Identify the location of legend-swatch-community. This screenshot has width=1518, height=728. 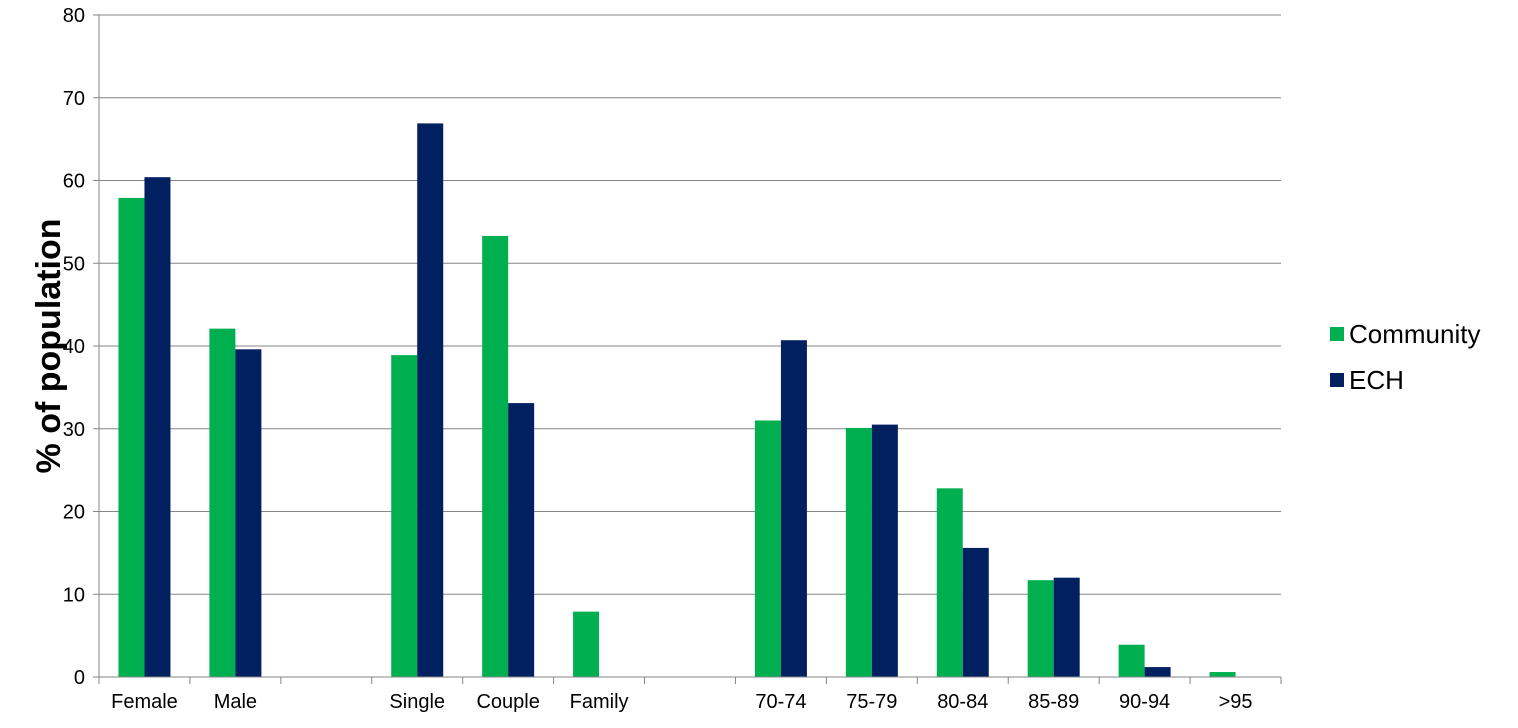
(1337, 334).